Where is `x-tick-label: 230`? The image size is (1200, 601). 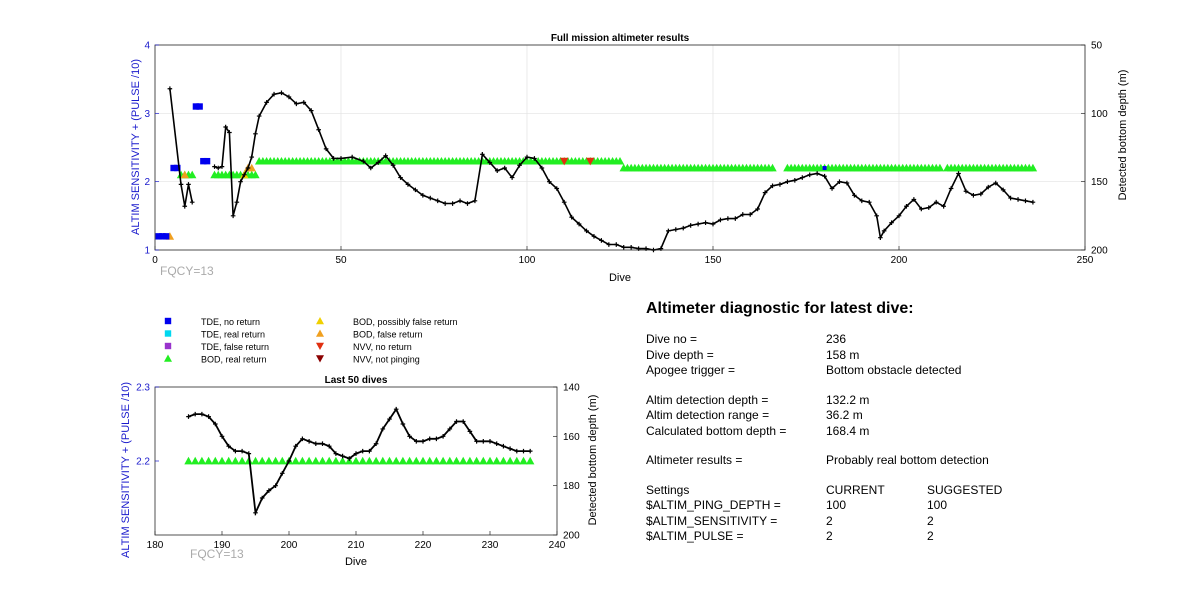
x-tick-label: 230 is located at coordinates (490, 545).